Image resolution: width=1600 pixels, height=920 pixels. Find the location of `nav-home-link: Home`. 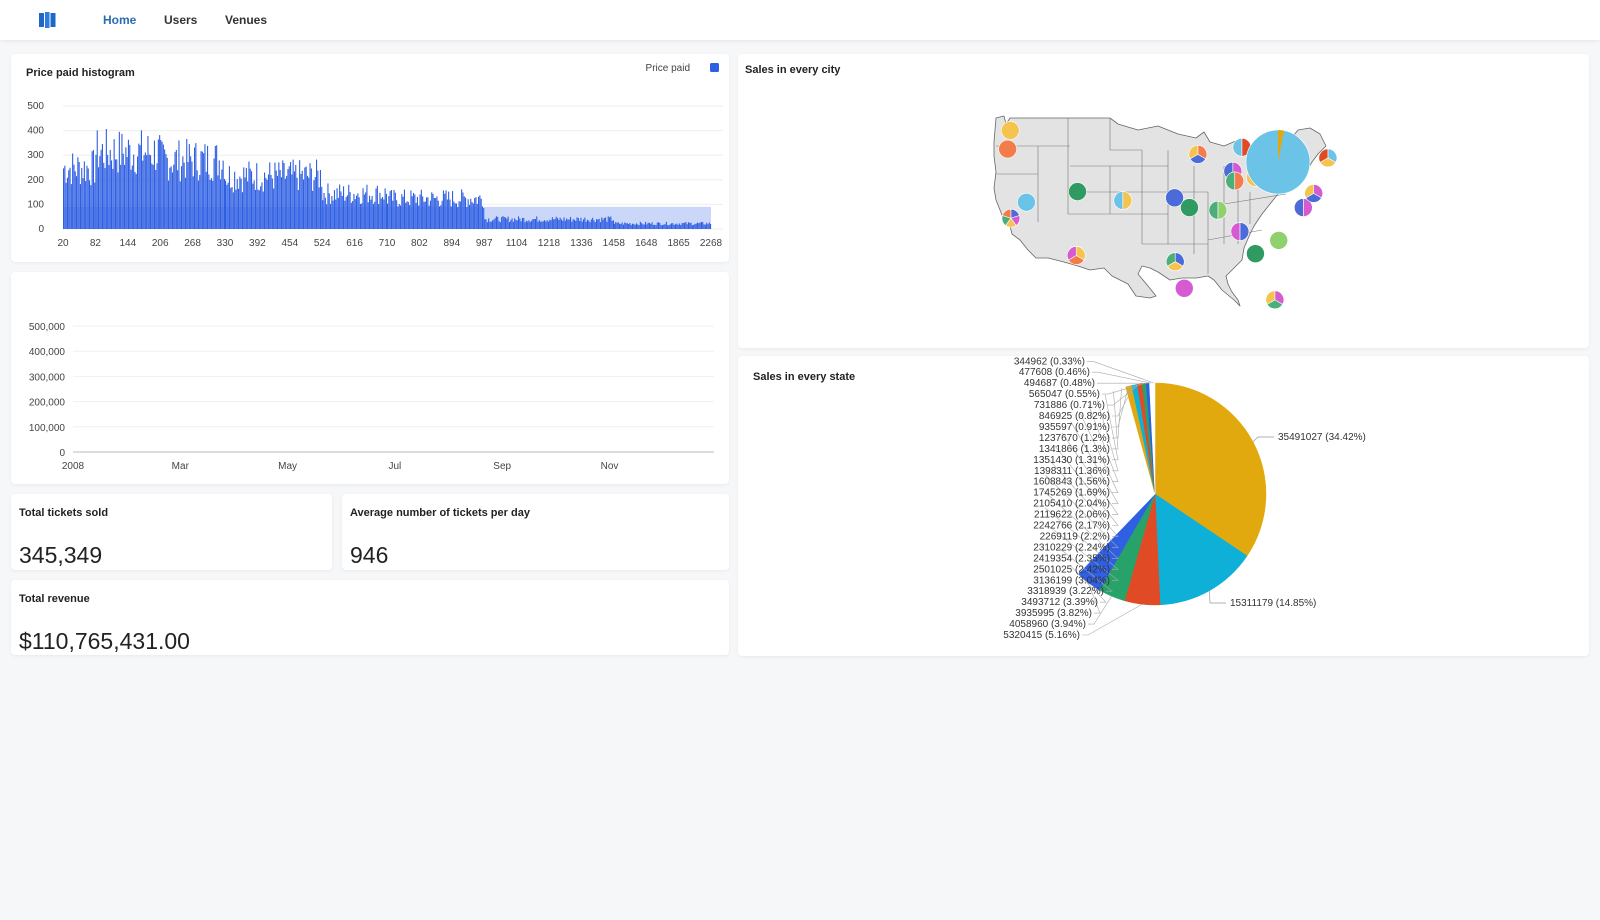

nav-home-link: Home is located at coordinates (120, 20).